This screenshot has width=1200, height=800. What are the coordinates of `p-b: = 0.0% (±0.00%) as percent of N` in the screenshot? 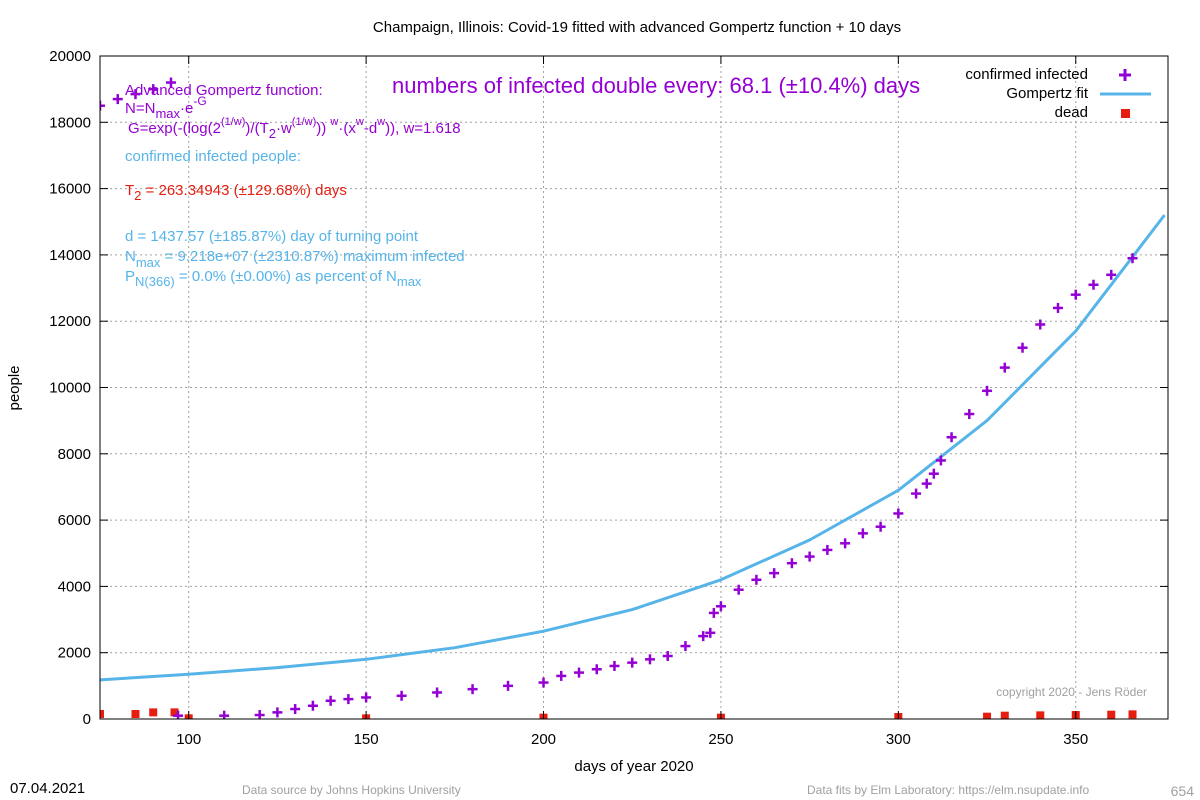 It's located at (286, 276).